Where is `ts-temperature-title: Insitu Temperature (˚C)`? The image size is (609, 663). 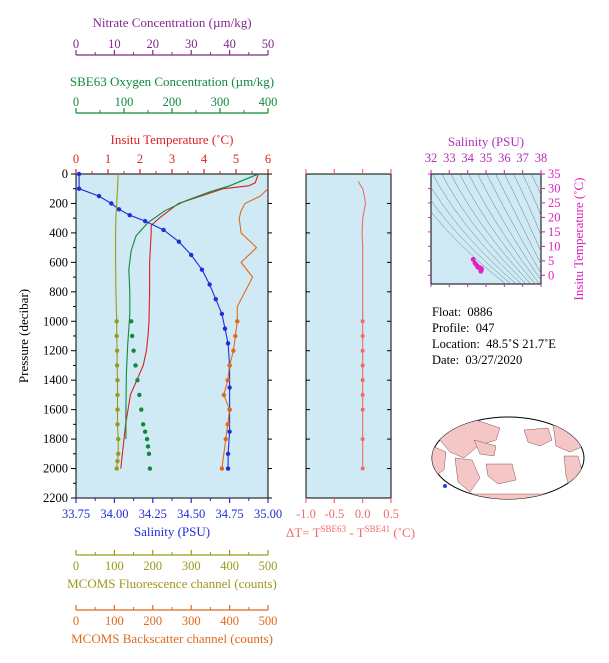 ts-temperature-title: Insitu Temperature (˚C) is located at coordinates (578, 238).